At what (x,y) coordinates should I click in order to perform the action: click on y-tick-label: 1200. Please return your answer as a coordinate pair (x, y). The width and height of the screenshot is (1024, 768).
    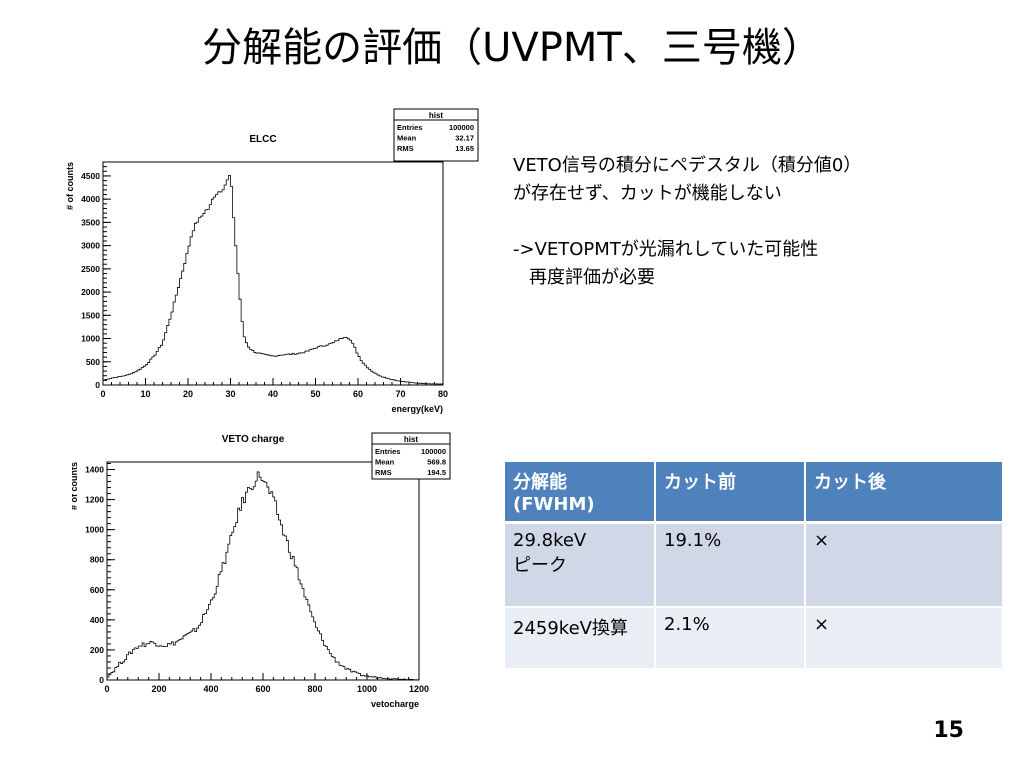
    Looking at the image, I should click on (94, 500).